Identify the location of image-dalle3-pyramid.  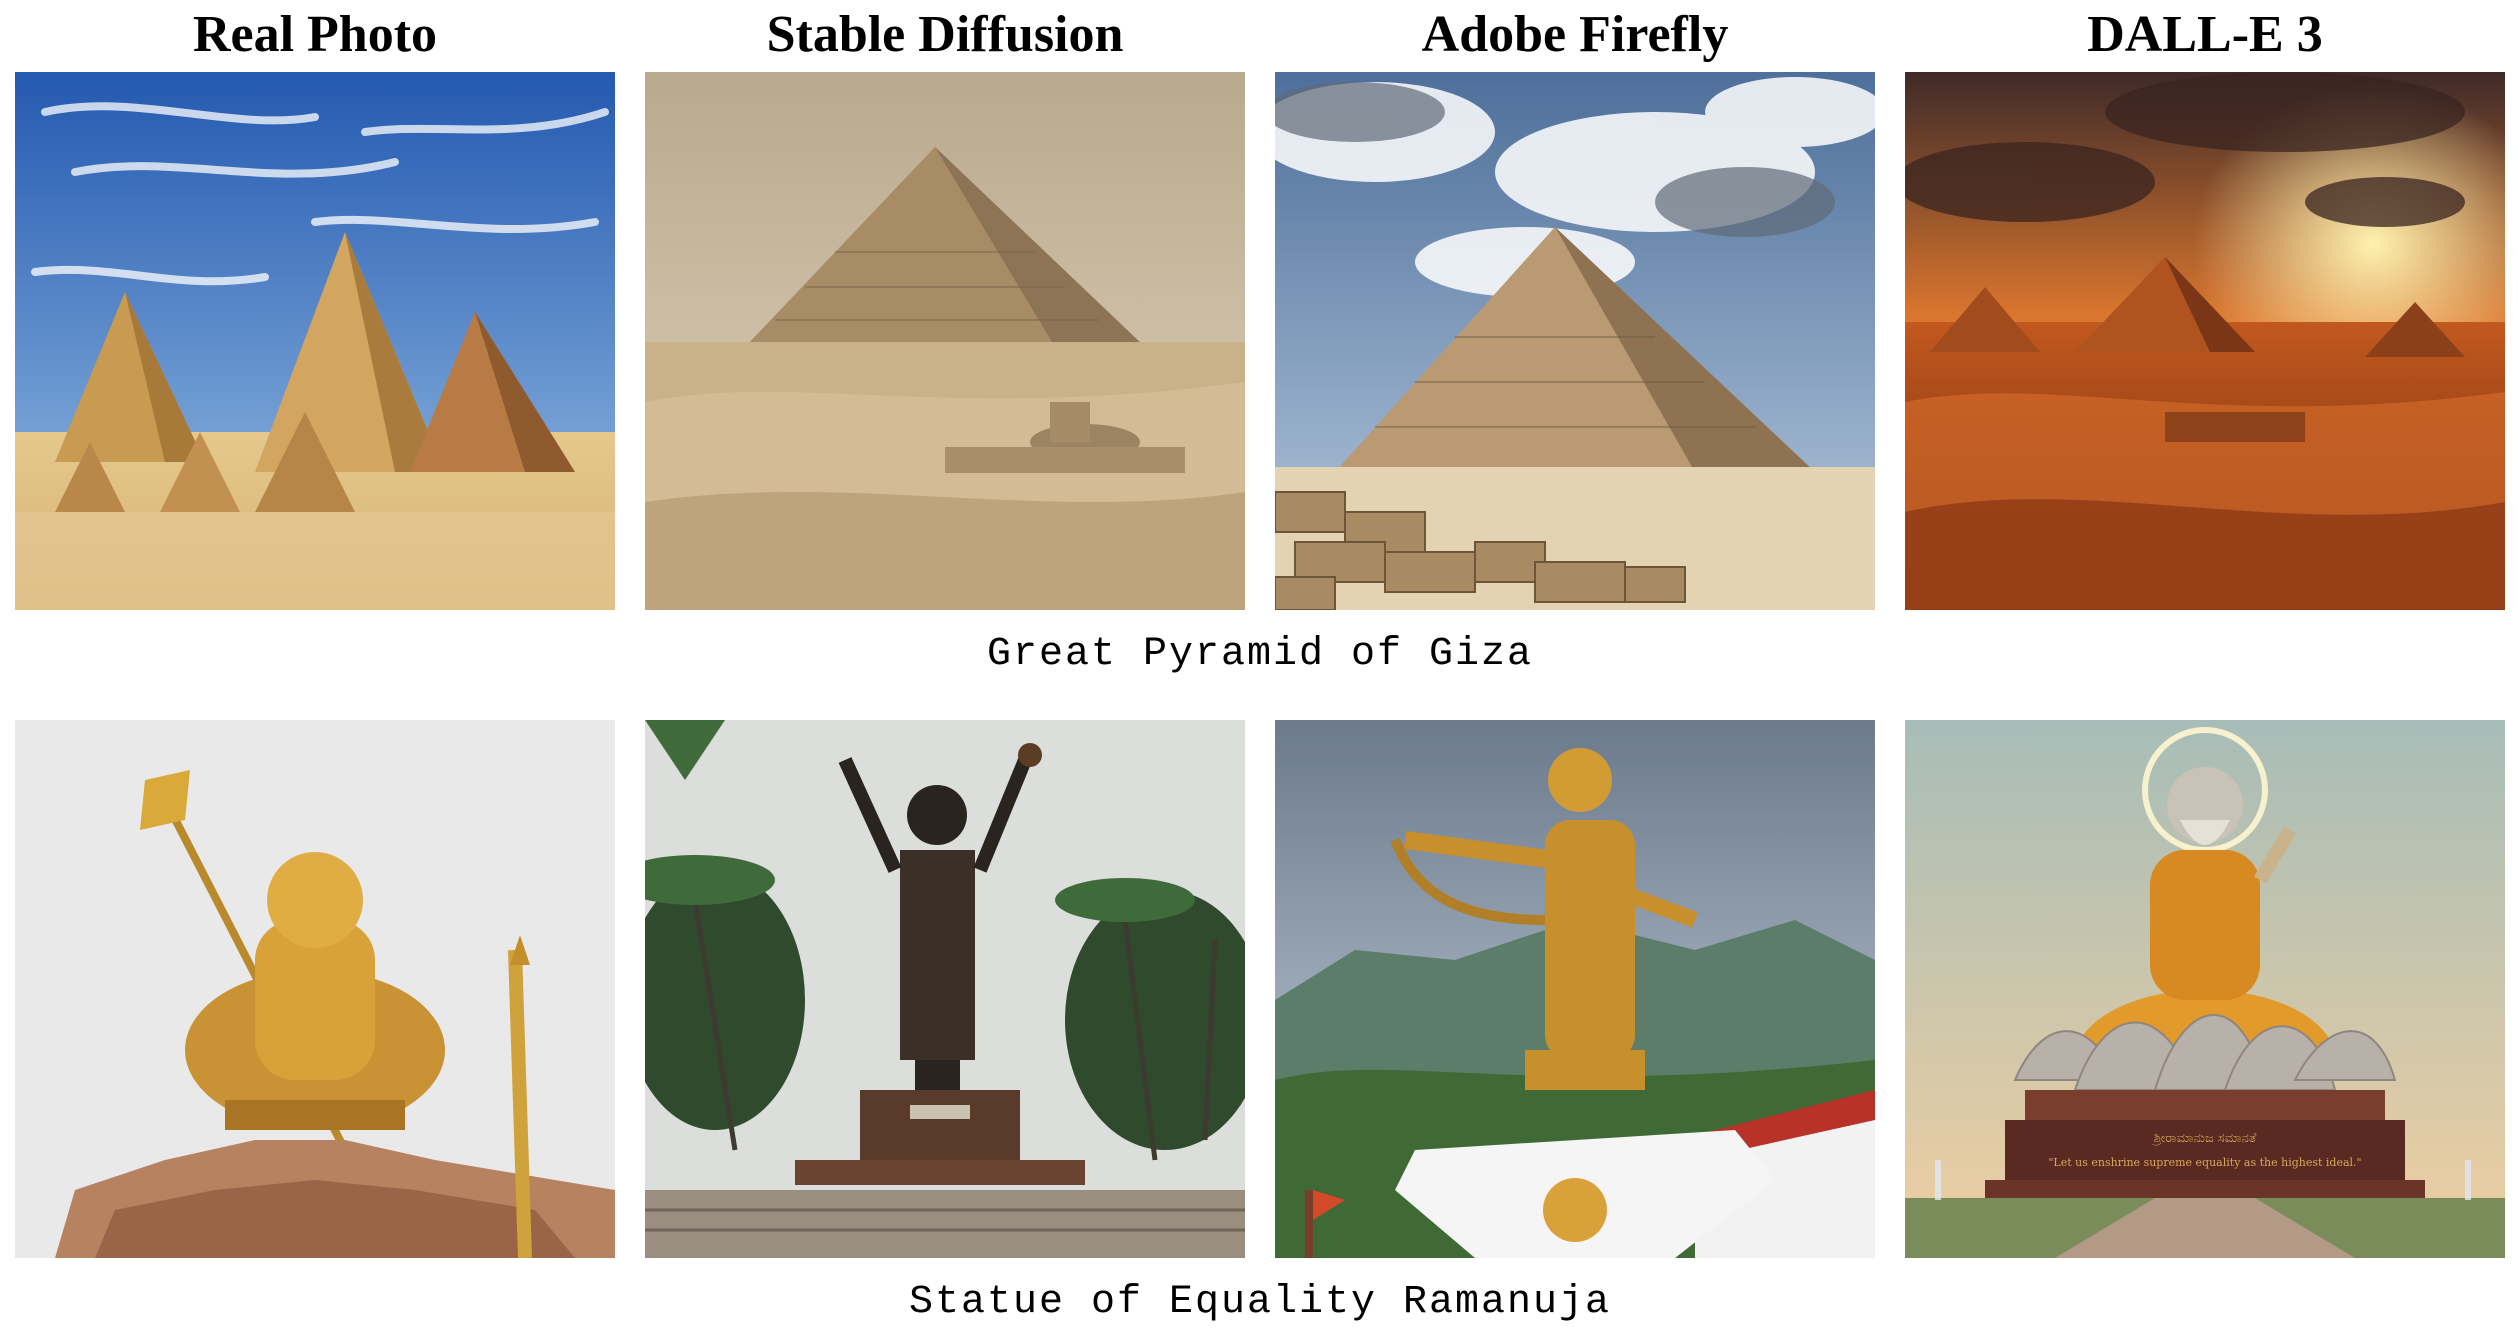
(2205, 341).